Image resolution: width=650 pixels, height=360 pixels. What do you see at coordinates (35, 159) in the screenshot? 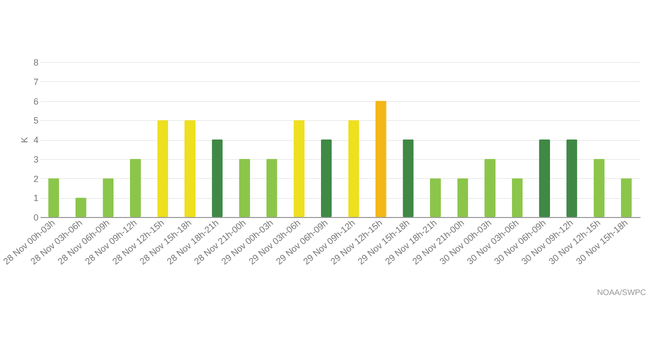
I see `y-tick-label: 3` at bounding box center [35, 159].